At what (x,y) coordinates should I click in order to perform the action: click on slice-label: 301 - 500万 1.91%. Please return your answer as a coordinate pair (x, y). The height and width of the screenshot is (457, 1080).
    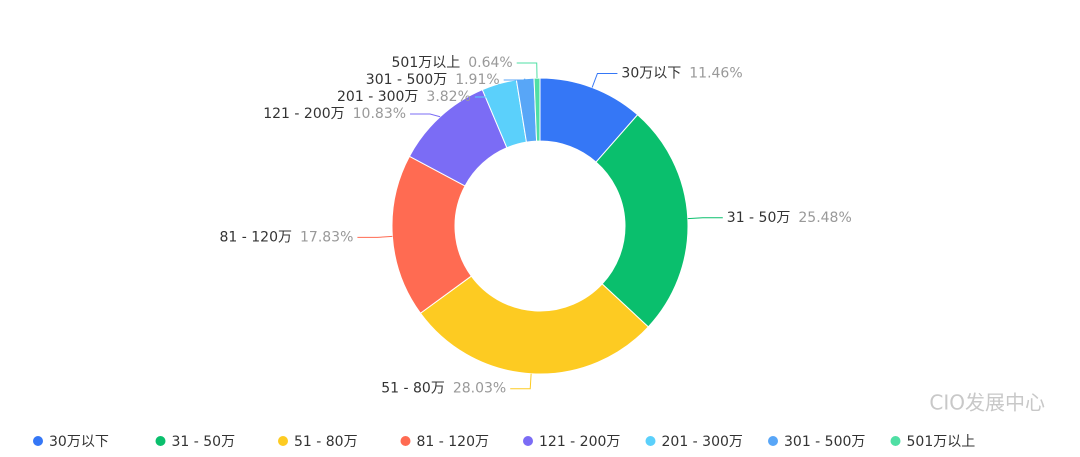
    Looking at the image, I should click on (433, 80).